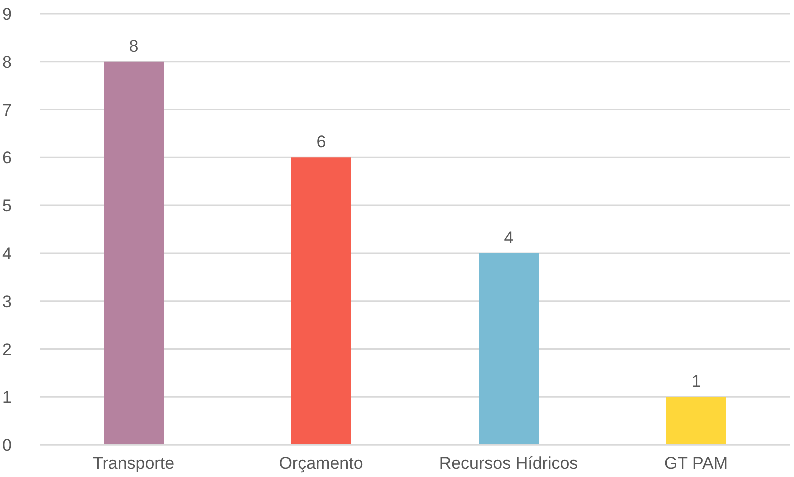 The image size is (794, 477). I want to click on x-tick-label: Orçamento, so click(321, 464).